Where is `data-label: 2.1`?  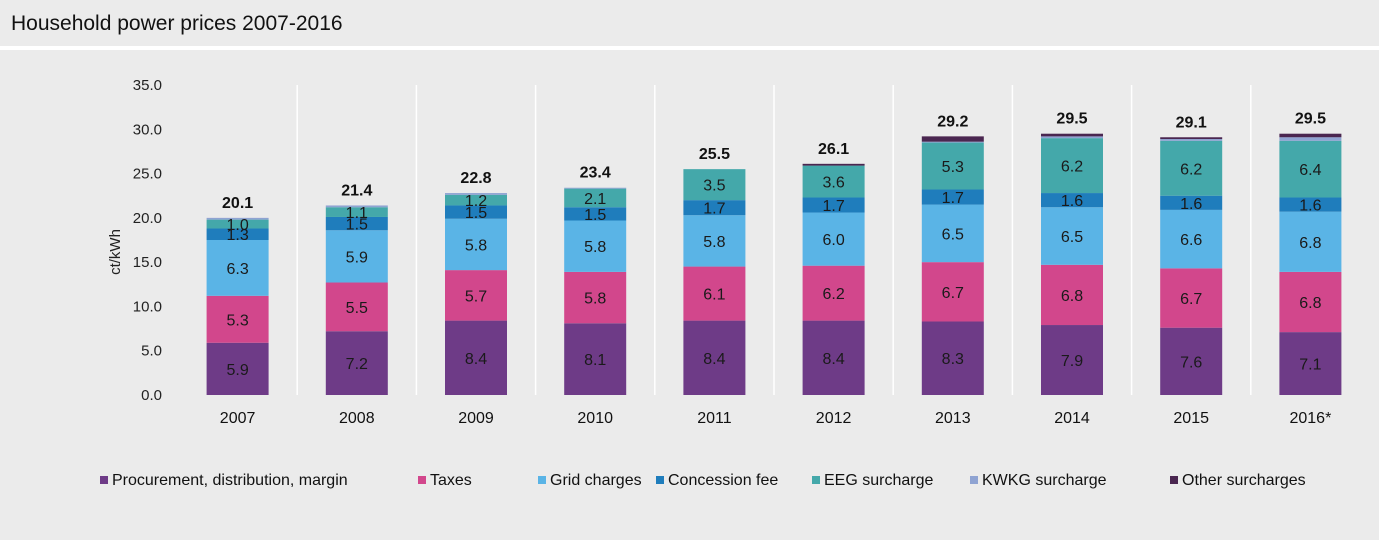
data-label: 2.1 is located at coordinates (595, 199).